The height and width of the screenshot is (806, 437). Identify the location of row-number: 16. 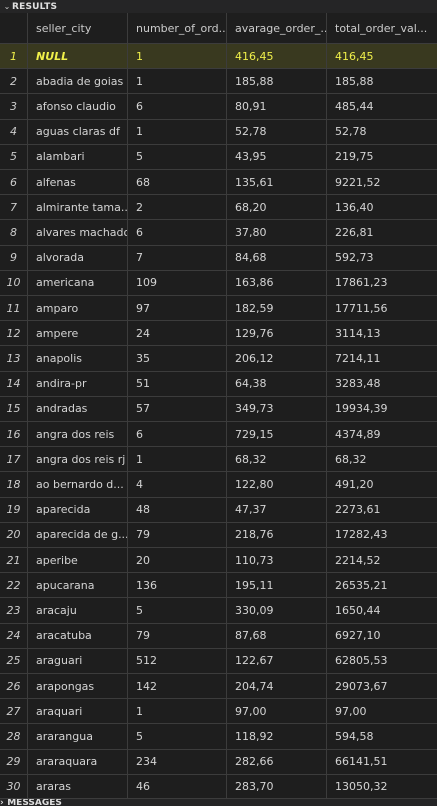
(14, 435).